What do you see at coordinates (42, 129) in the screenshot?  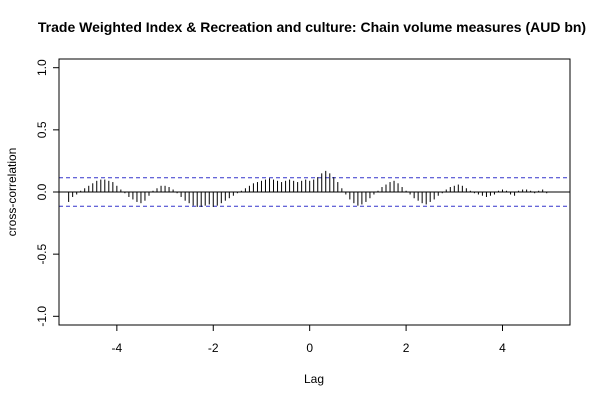 I see `y-tick-label: 0.5` at bounding box center [42, 129].